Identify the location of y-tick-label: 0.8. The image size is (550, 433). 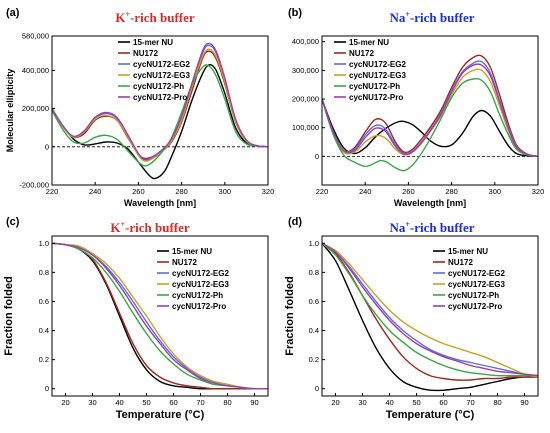
(314, 272).